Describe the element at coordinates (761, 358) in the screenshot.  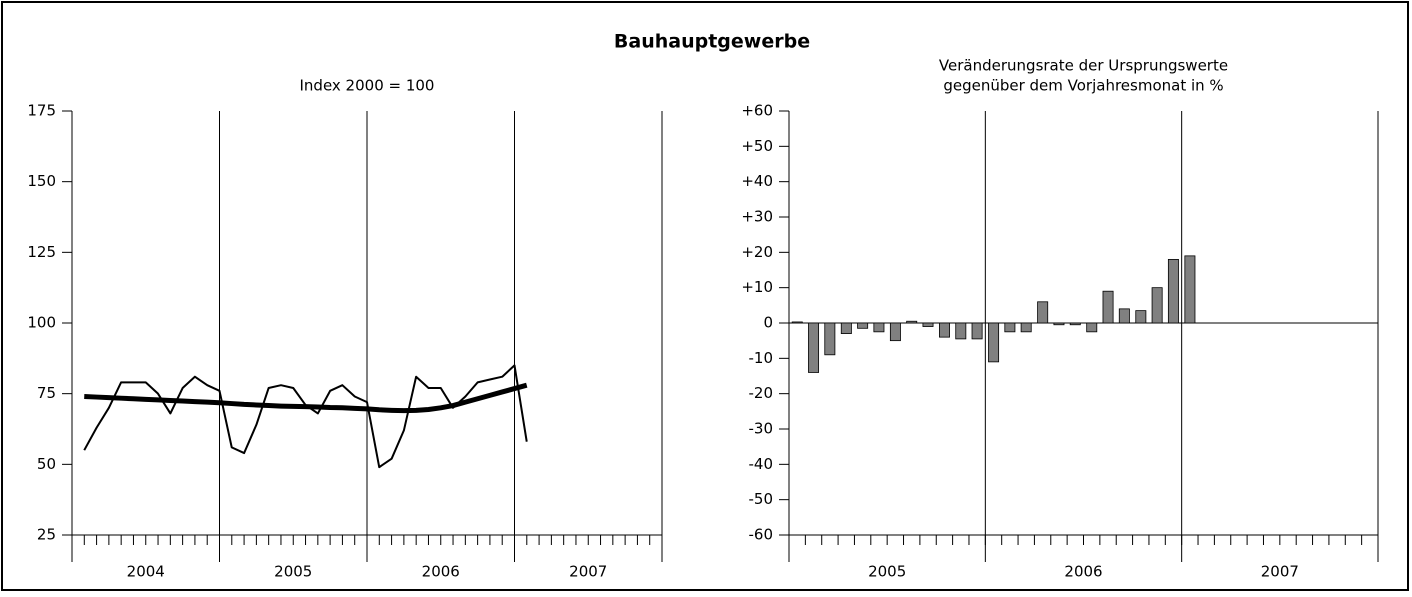
I see `y-tick-label: -10` at that location.